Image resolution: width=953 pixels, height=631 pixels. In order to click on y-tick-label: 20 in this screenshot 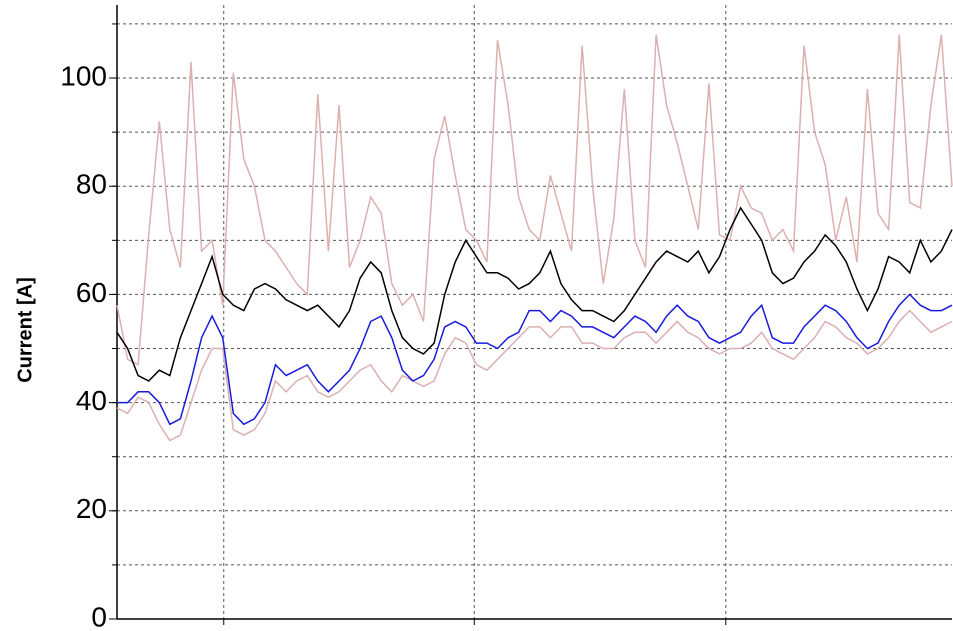, I will do `click(91, 508)`.